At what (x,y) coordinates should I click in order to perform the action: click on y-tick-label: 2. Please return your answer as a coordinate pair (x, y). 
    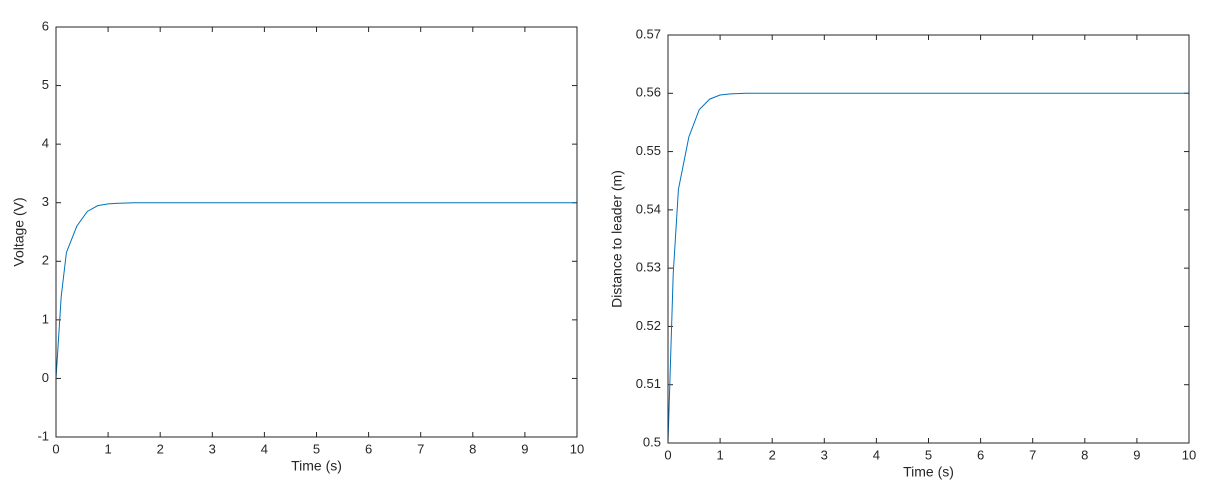
    Looking at the image, I should click on (45, 260).